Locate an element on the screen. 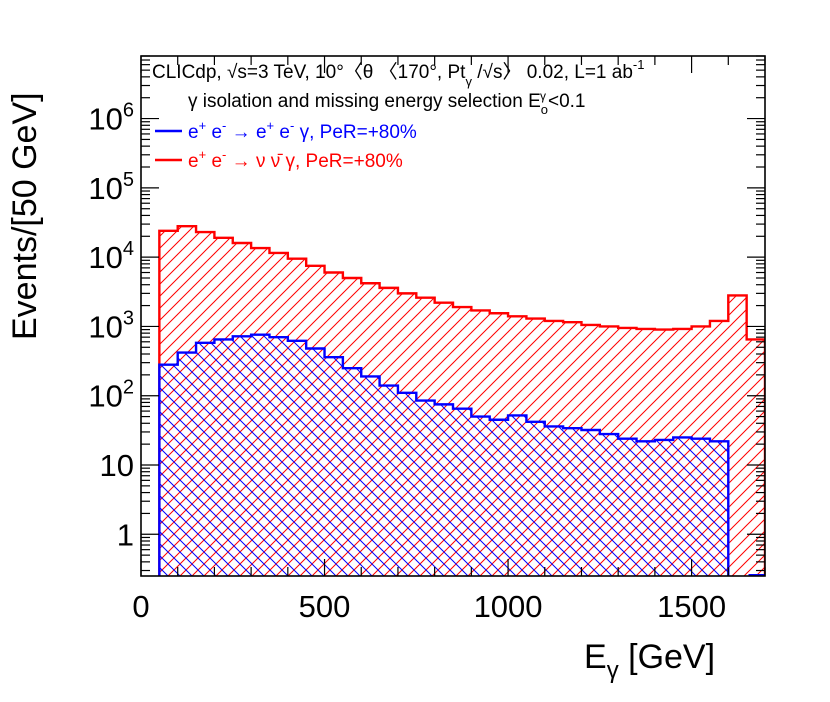 Image resolution: width=830 pixels, height=702 pixels. y-tick-label: 10⁵ is located at coordinates (111, 187).